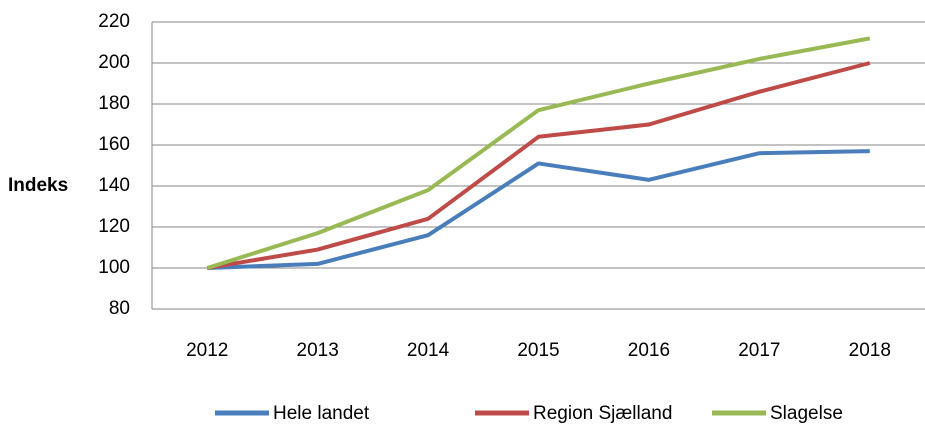  What do you see at coordinates (114, 185) in the screenshot?
I see `y-tick-label: 140` at bounding box center [114, 185].